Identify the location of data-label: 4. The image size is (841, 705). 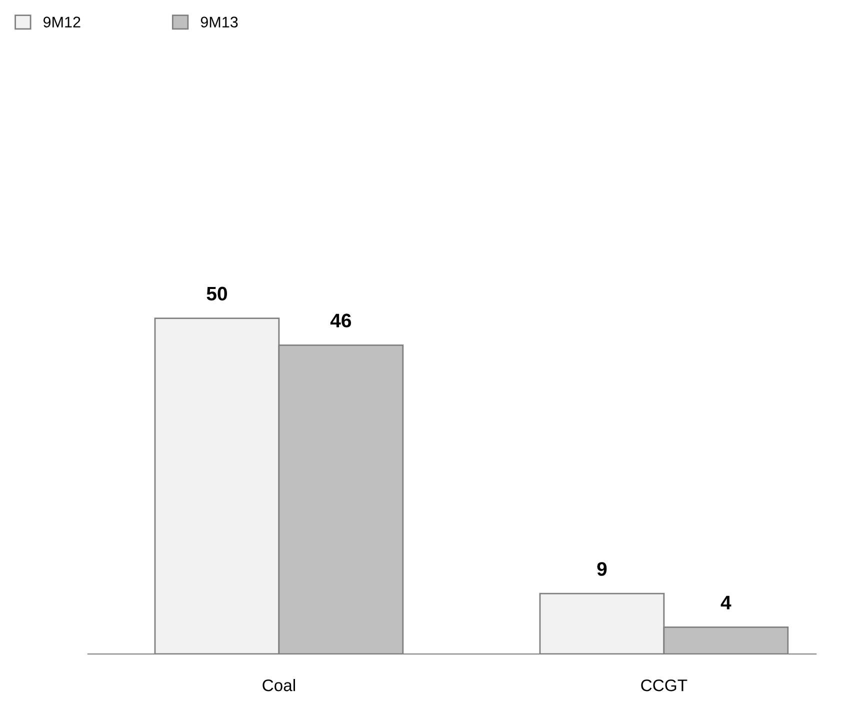
(726, 603).